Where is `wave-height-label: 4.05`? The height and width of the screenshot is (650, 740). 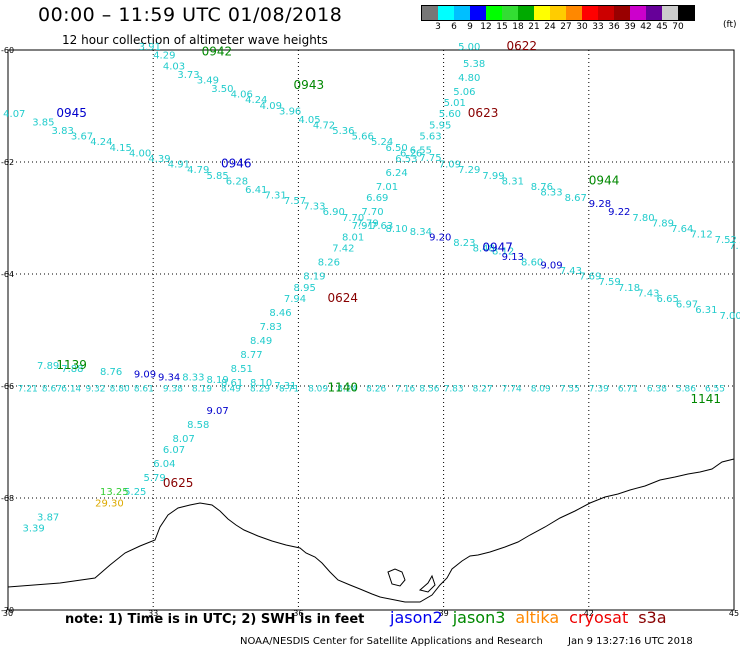
wave-height-label: 4.05 is located at coordinates (309, 120).